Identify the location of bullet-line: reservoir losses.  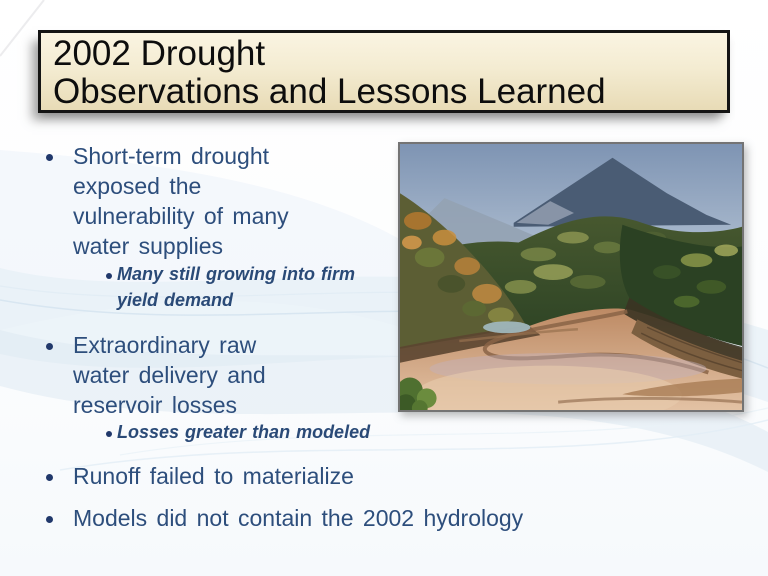
(155, 405).